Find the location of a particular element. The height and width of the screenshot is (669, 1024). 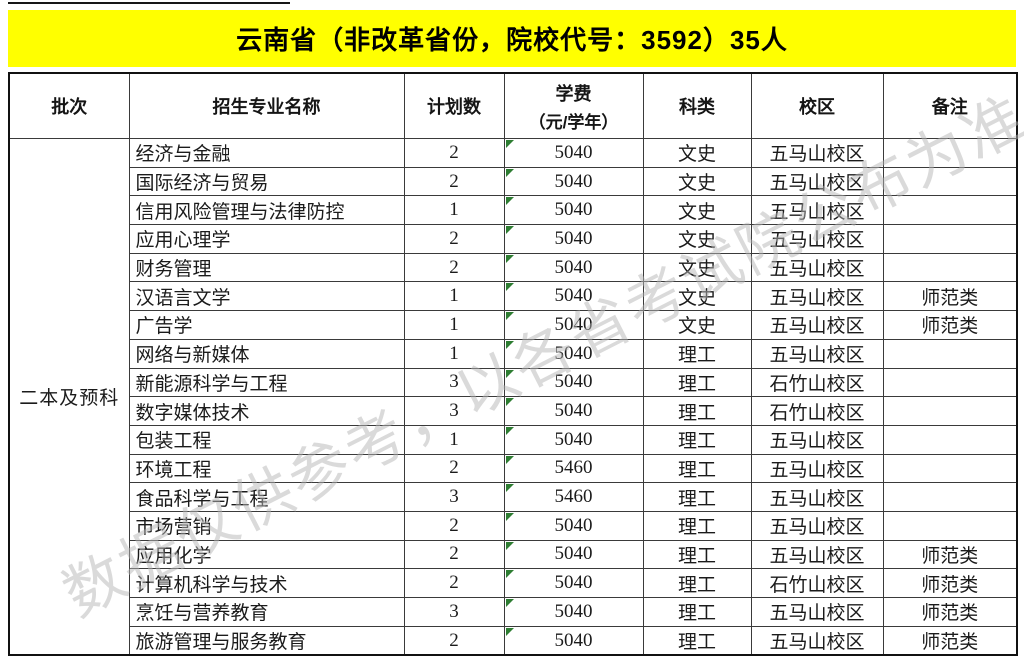

table-row: 国际经济与贸易 2 5040 文史 五马山校区 is located at coordinates (513, 181).